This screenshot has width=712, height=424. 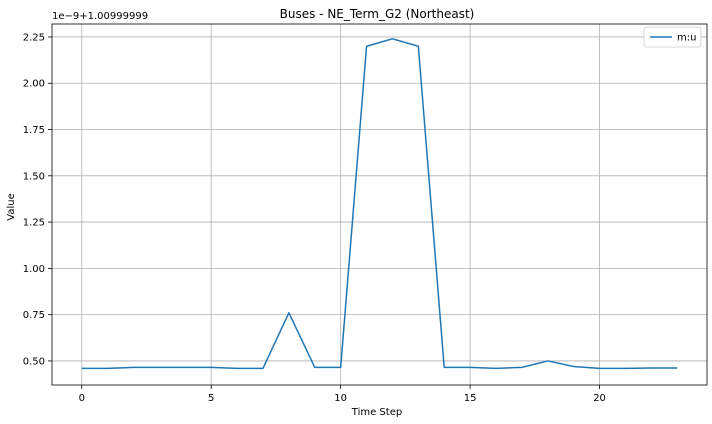 What do you see at coordinates (340, 398) in the screenshot?
I see `x-tick-label: 10` at bounding box center [340, 398].